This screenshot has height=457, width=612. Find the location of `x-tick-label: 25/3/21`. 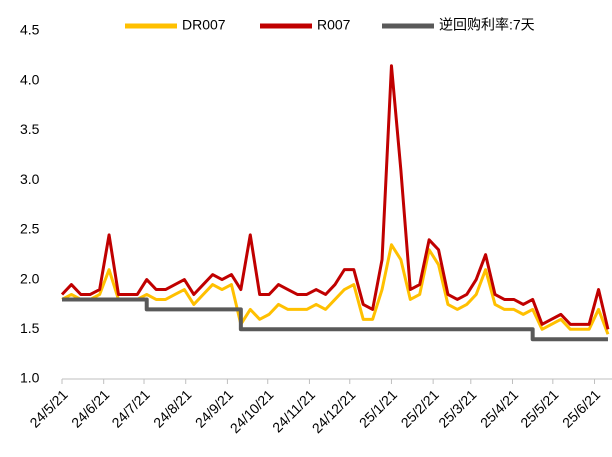

x-tick-label: 25/3/21 is located at coordinates (457, 408).